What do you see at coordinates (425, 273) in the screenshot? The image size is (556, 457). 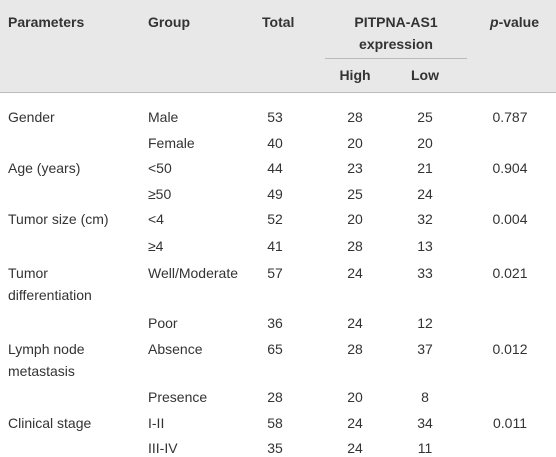 I see `low: 33` at bounding box center [425, 273].